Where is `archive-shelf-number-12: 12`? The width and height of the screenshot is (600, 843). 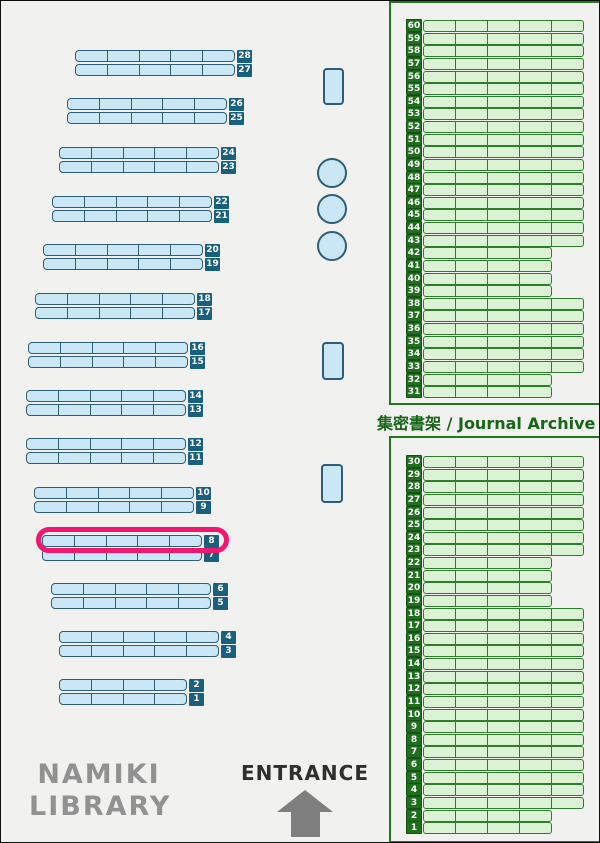 archive-shelf-number-12: 12 is located at coordinates (414, 688).